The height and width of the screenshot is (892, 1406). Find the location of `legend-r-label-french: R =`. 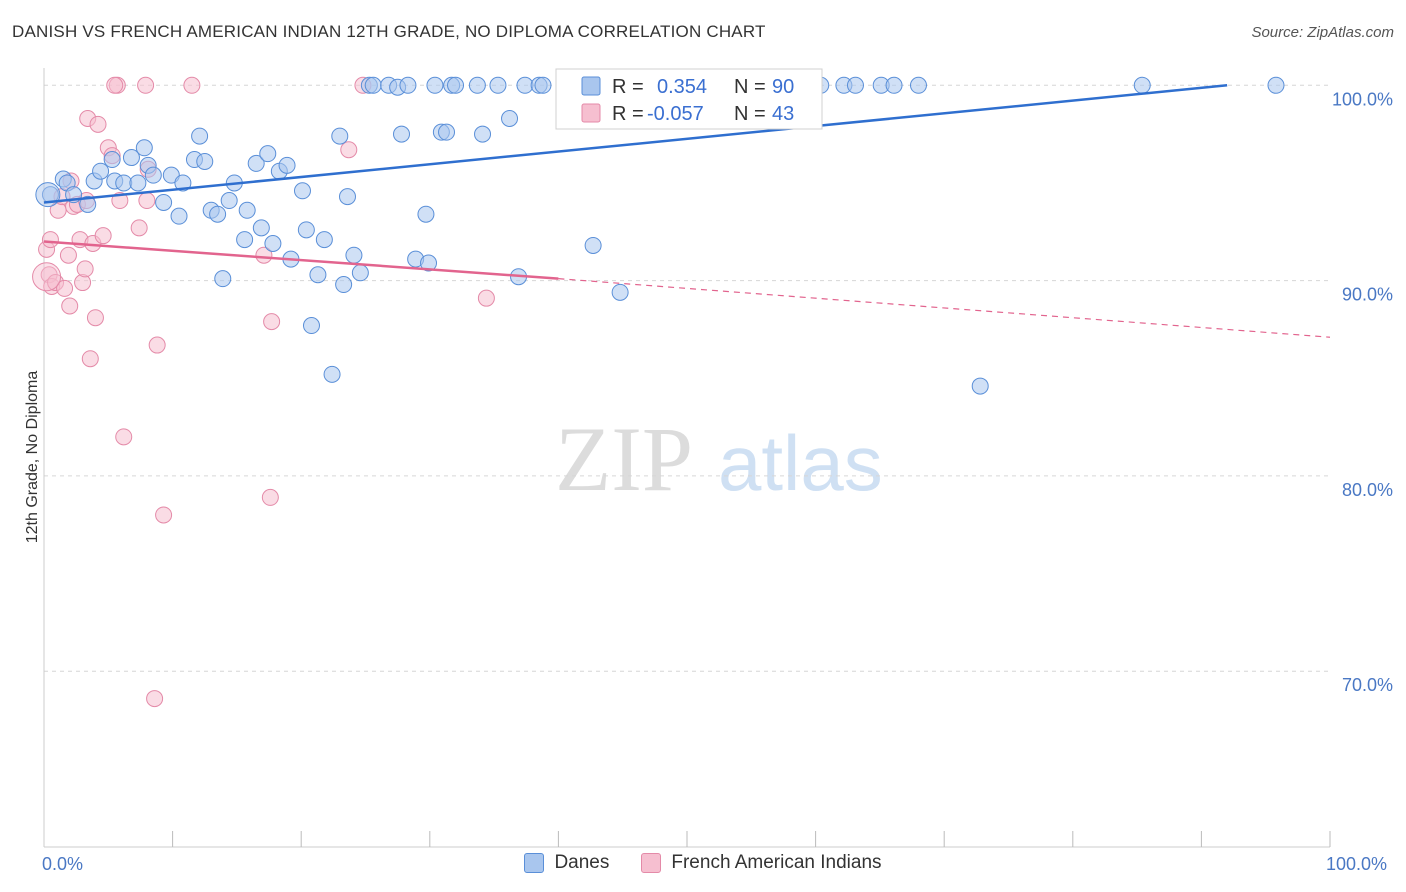

legend-r-label-french: R = is located at coordinates (628, 114).